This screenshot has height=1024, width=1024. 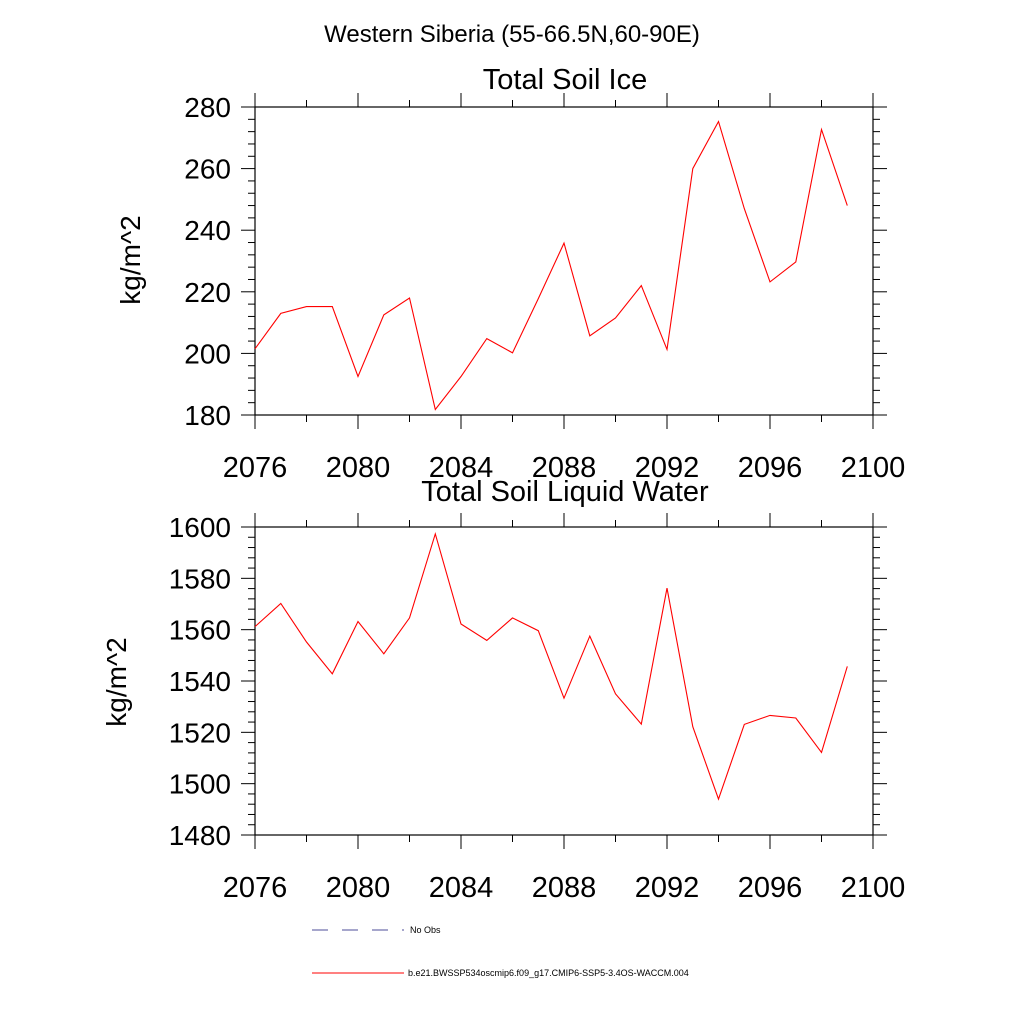 I want to click on y-tick-labels: 1480 1500 1520 1540 1560 1580 1600, so click(x=200, y=681).